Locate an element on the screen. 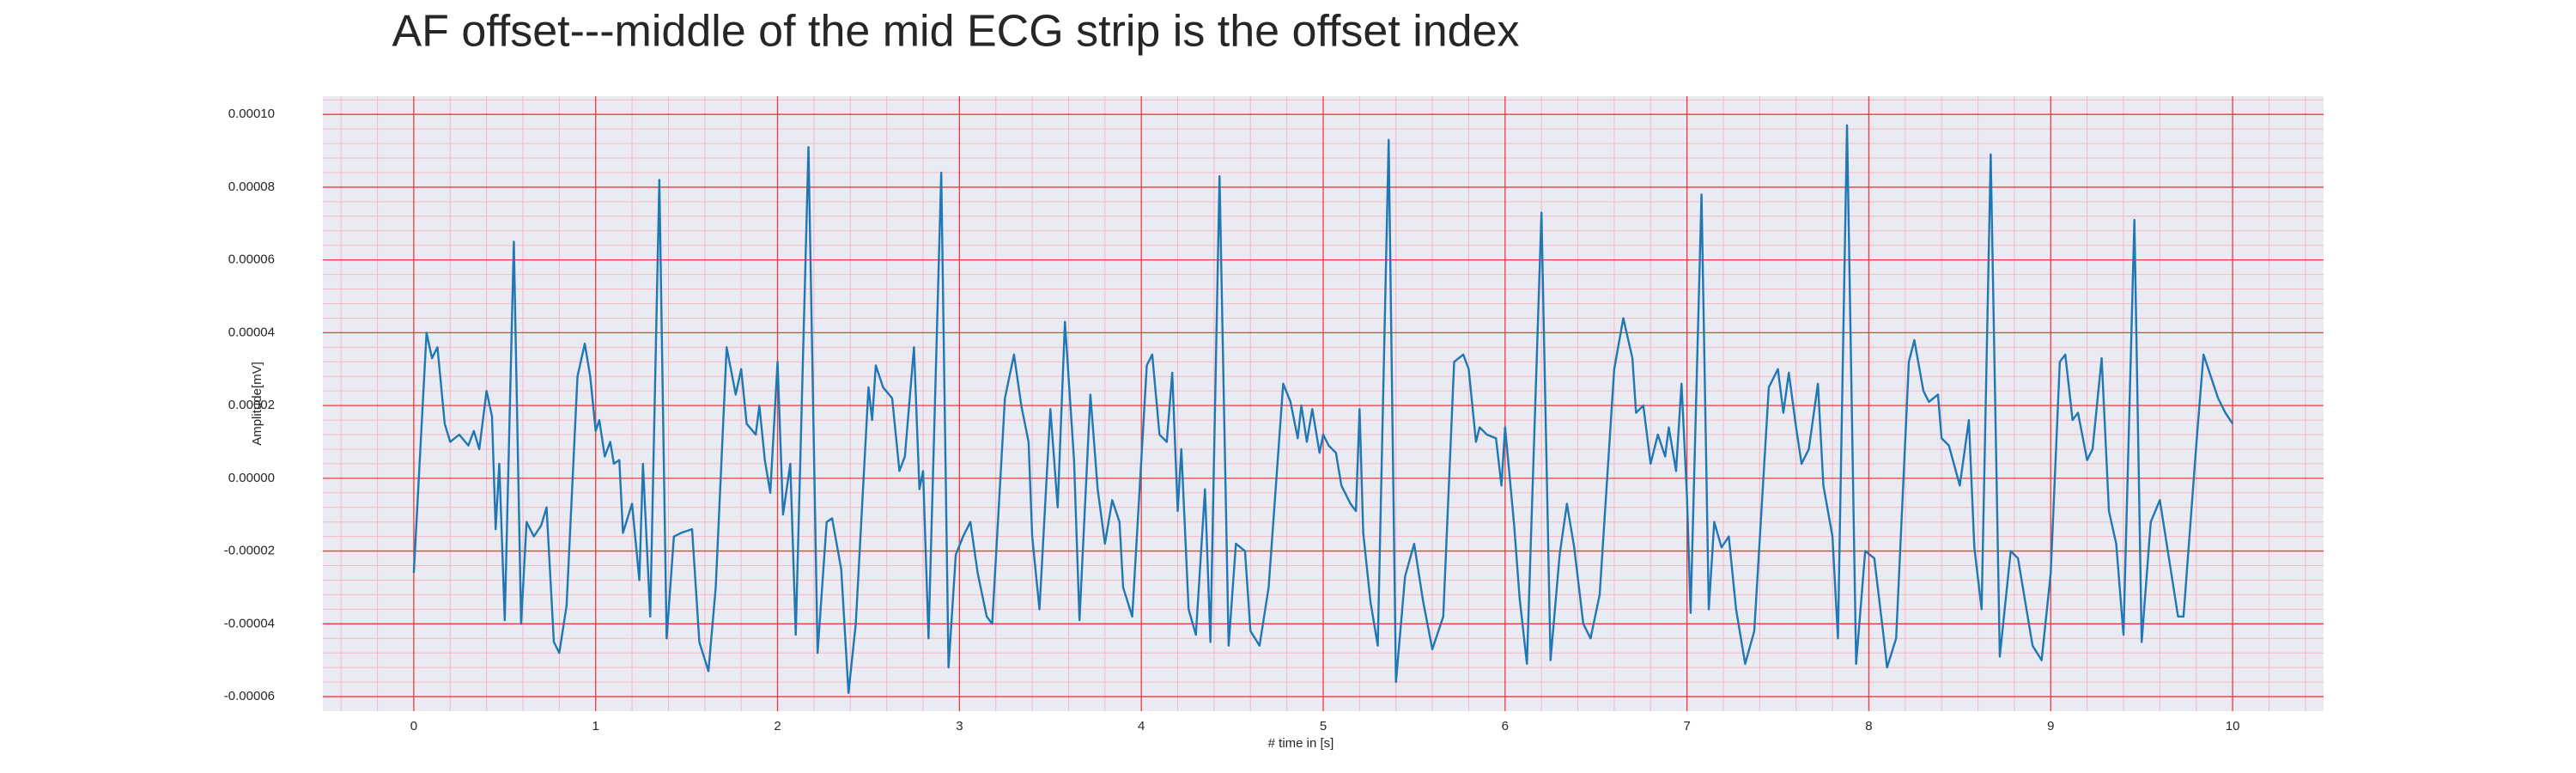 This screenshot has width=2576, height=773. y-axis-label: Amplitude[mV] is located at coordinates (257, 404).